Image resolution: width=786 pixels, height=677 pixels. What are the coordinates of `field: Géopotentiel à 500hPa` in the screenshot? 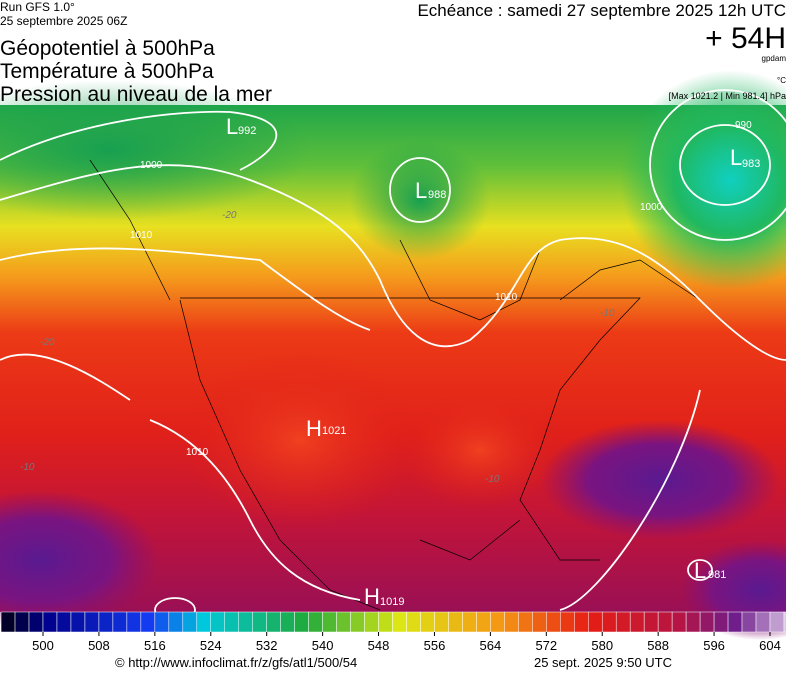 It's located at (107, 48).